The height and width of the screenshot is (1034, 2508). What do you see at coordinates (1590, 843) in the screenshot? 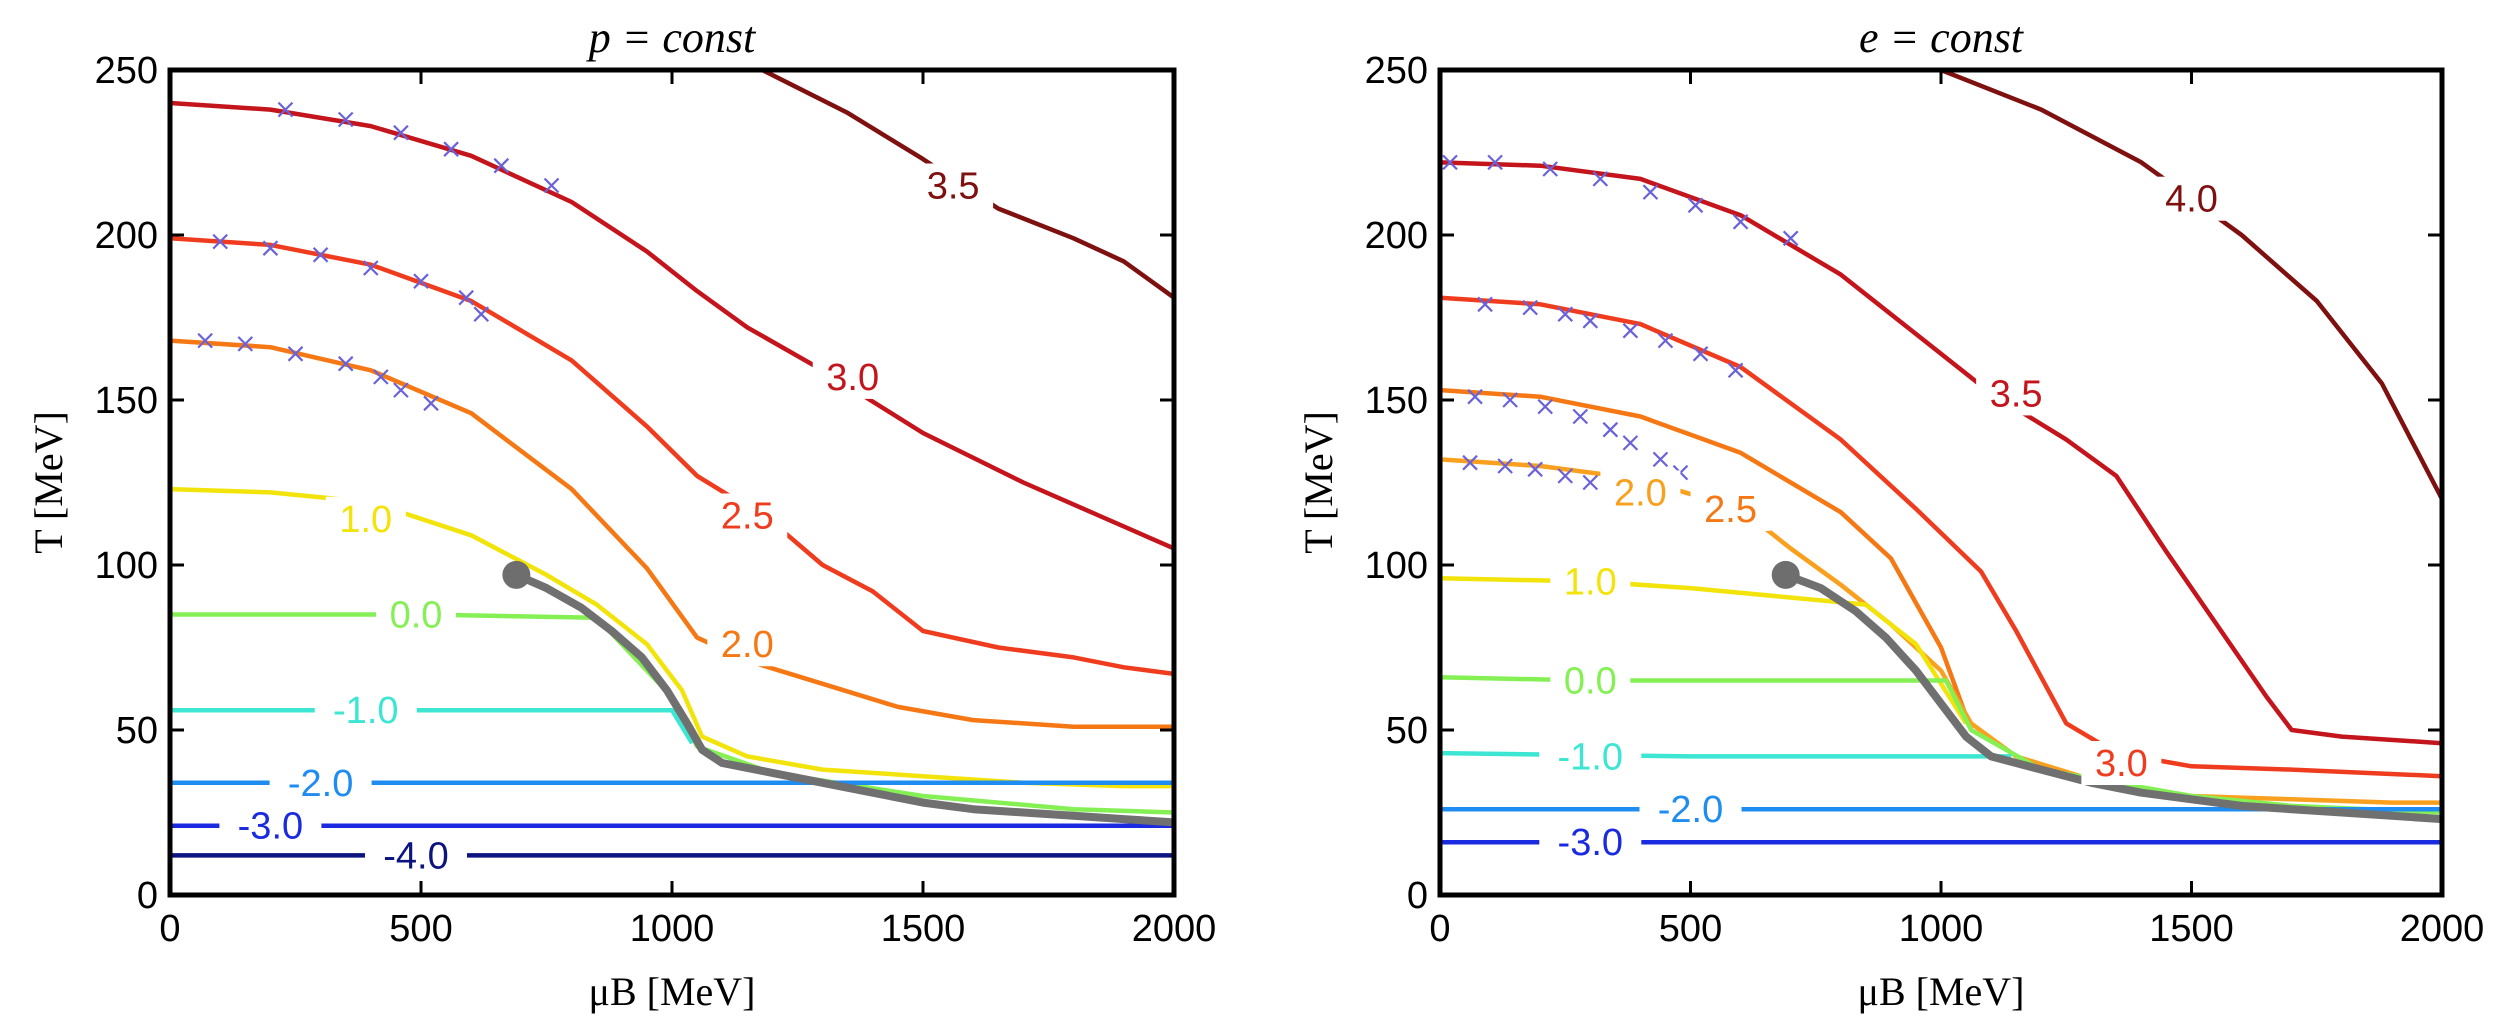
I see `contour-label: -3.0` at bounding box center [1590, 843].